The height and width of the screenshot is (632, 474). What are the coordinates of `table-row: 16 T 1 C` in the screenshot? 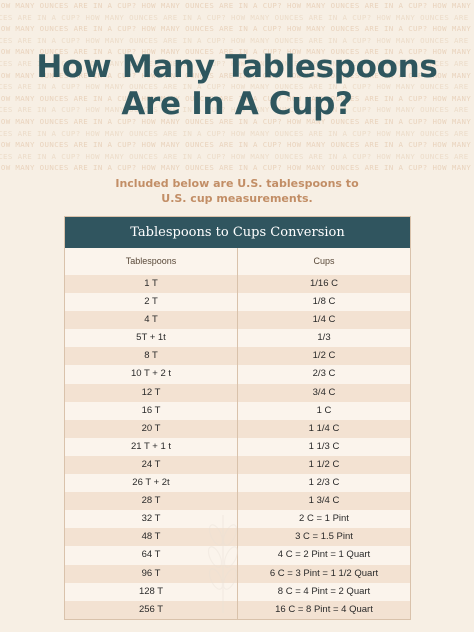 It's located at (237, 410).